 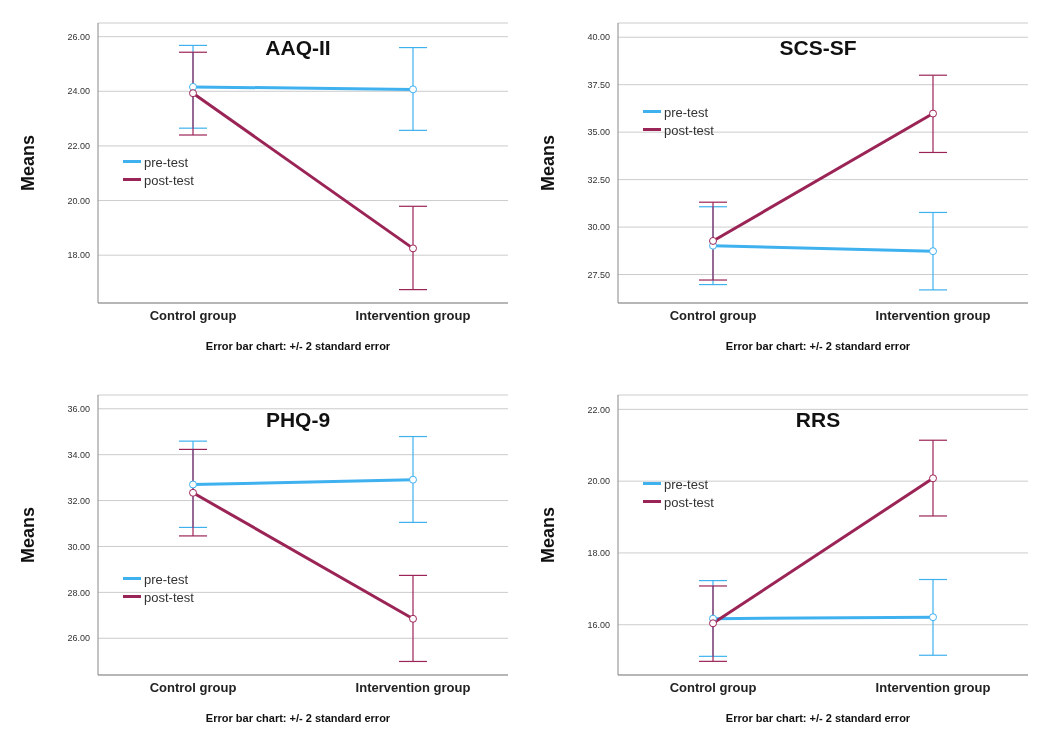 I want to click on text: RRS, so click(x=818, y=420).